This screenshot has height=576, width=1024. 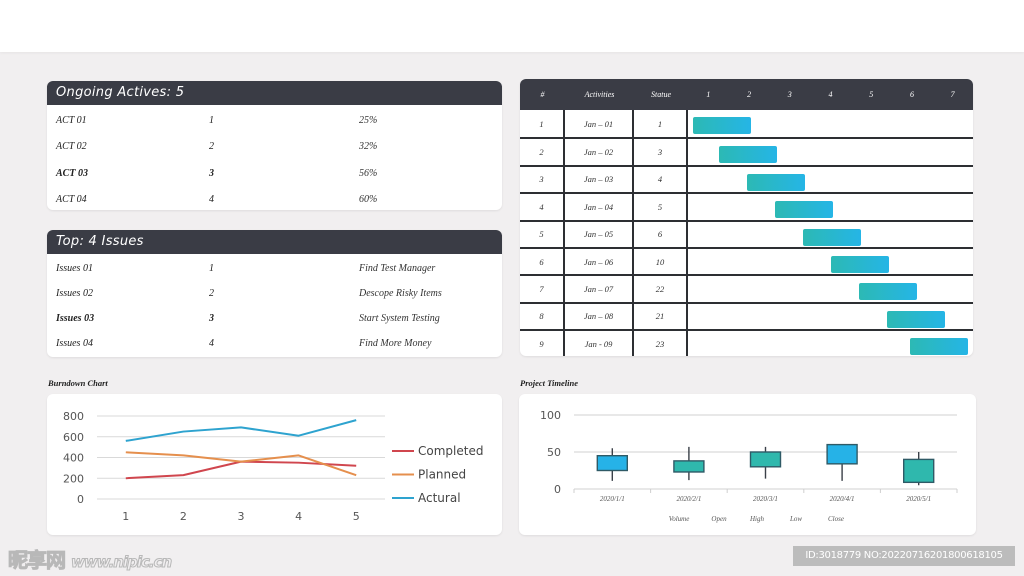 What do you see at coordinates (542, 207) in the screenshot?
I see `gantt-row-number: 4` at bounding box center [542, 207].